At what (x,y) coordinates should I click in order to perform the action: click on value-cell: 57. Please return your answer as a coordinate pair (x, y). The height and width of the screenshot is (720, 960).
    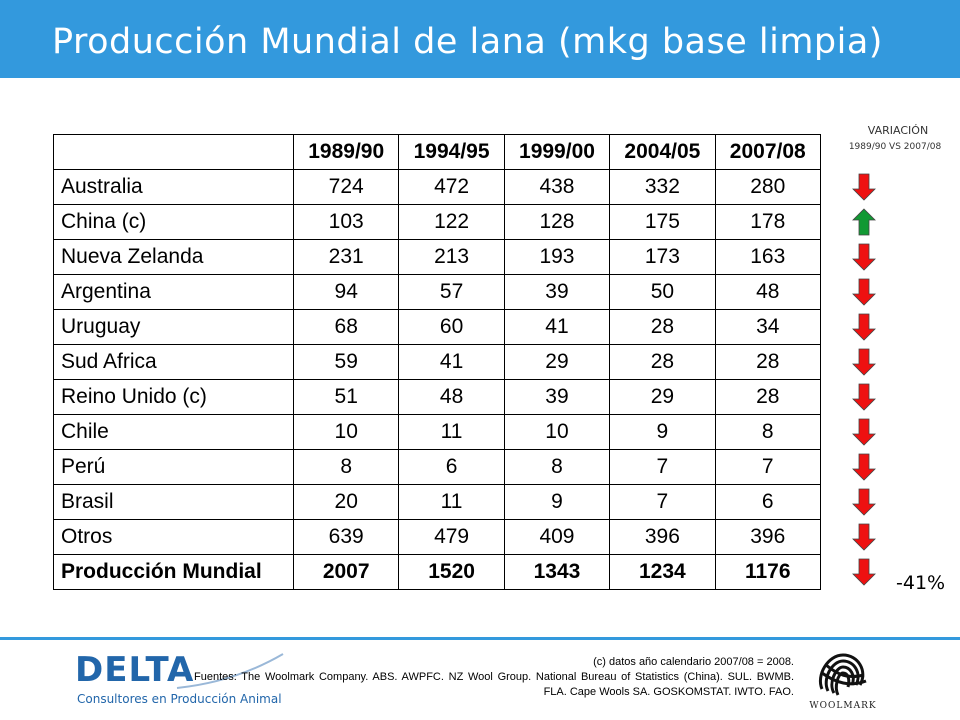
    Looking at the image, I should click on (451, 292).